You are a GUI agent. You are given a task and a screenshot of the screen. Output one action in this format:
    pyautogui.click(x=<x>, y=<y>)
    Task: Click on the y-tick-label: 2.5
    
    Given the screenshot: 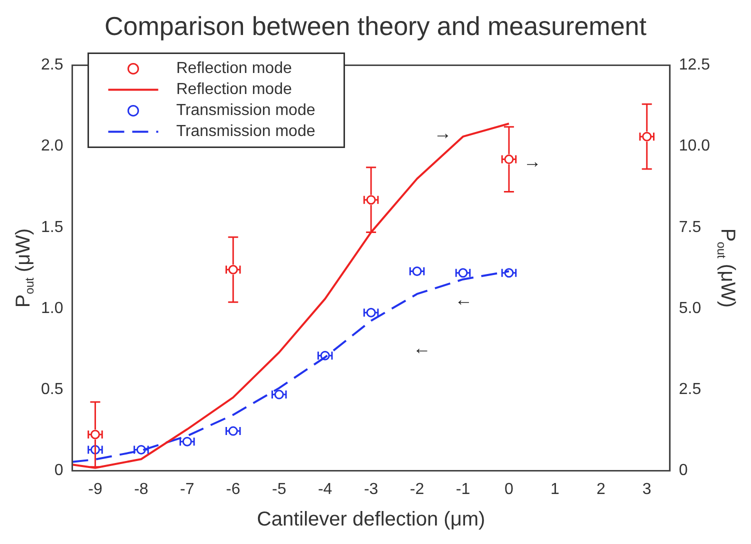 What is the action you would take?
    pyautogui.click(x=52, y=65)
    